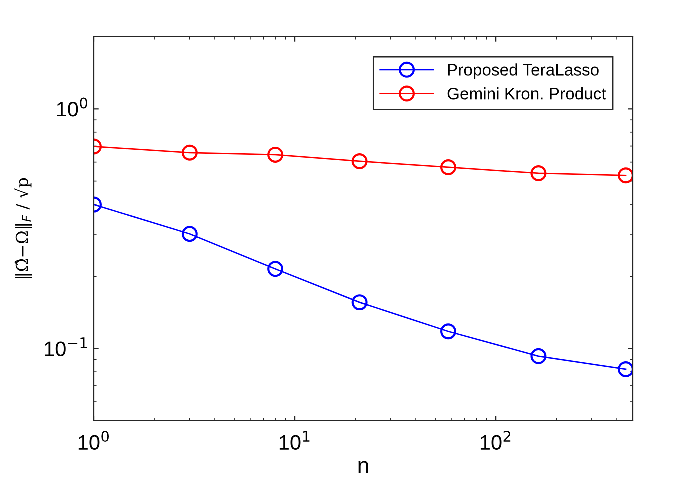  Describe the element at coordinates (23, 228) in the screenshot. I see `y-axis-title: ‖Ω̂−Ω‖$_{F}$ / √p` at that location.